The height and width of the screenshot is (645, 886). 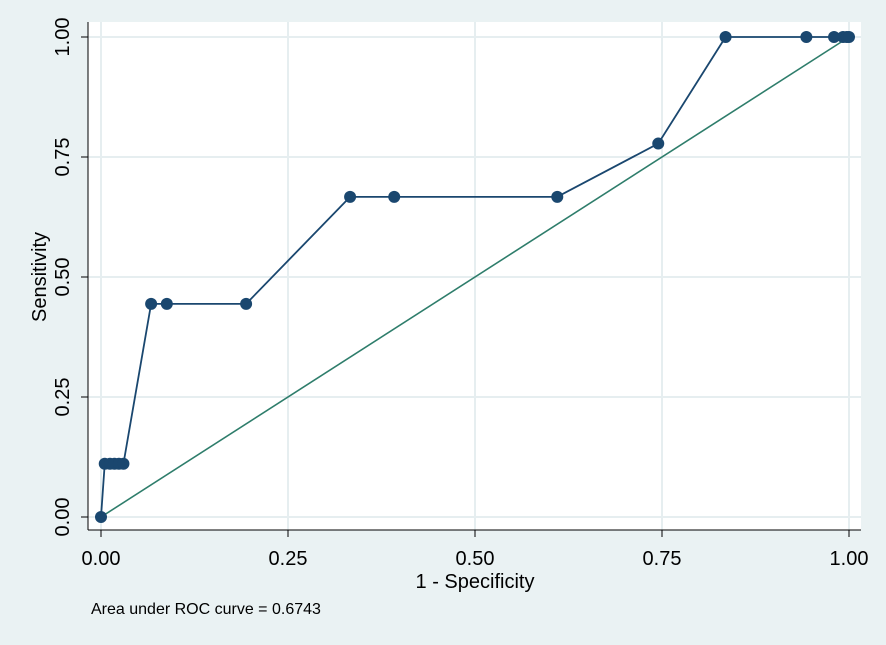 What do you see at coordinates (63, 157) in the screenshot?
I see `y-tick-label: 0.75` at bounding box center [63, 157].